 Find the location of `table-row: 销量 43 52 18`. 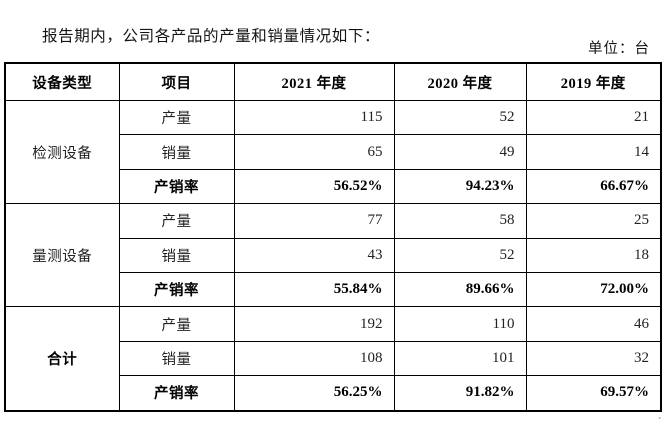

table-row: 销量 43 52 18 is located at coordinates (333, 255).